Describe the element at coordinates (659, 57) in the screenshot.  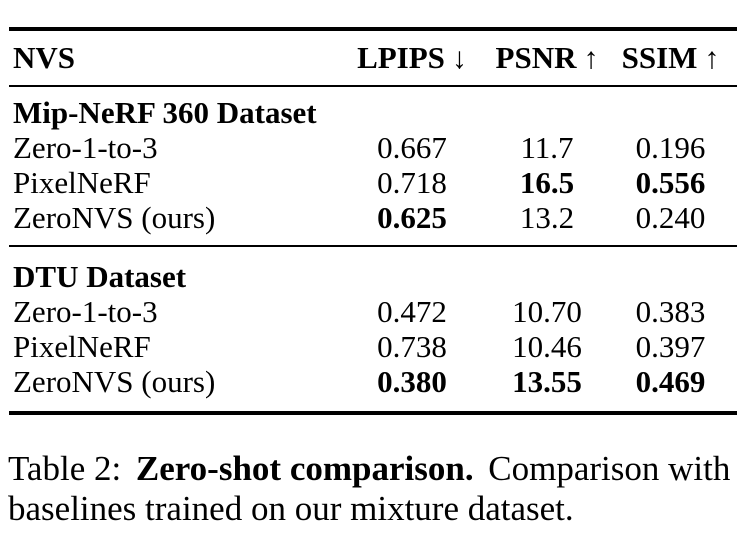
I see `ssim-label: SSIM` at that location.